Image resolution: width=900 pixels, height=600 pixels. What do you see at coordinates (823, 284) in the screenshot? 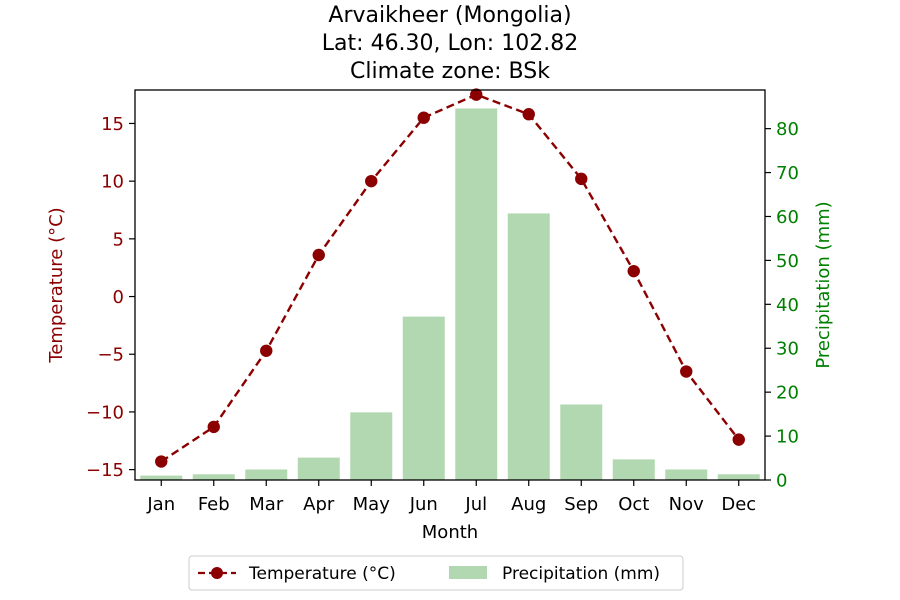
I see `right-axis-label: Precipitation (mm)` at bounding box center [823, 284].